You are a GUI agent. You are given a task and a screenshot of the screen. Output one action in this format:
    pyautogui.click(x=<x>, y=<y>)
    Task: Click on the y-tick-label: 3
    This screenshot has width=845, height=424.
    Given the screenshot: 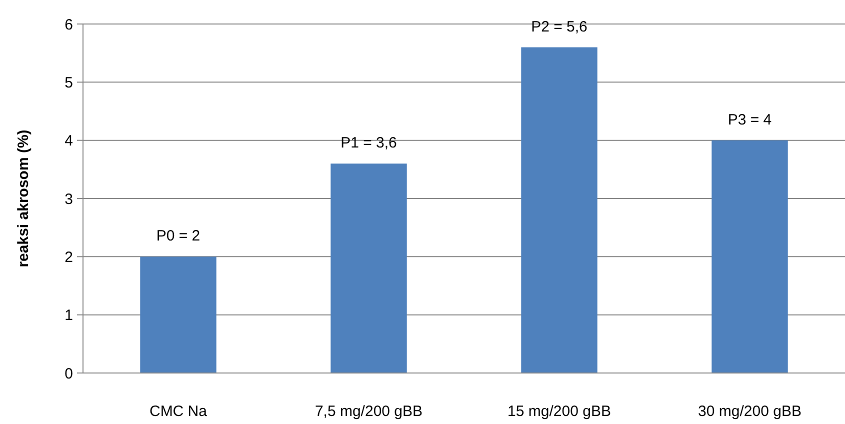 What is the action you would take?
    pyautogui.click(x=68, y=199)
    